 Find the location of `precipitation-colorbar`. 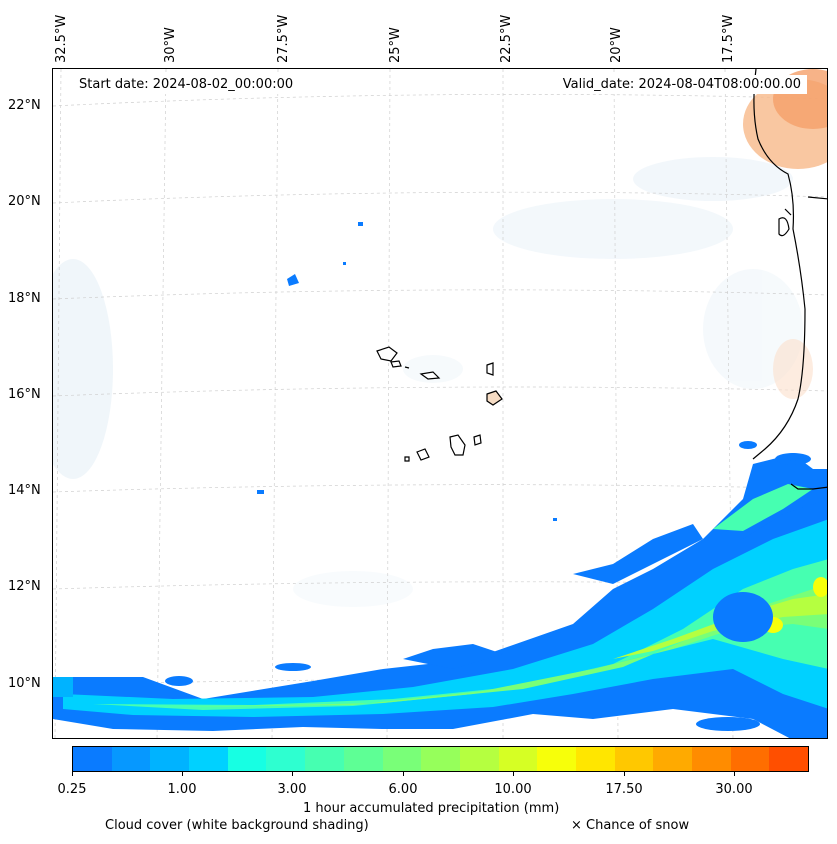

precipitation-colorbar is located at coordinates (440, 759).